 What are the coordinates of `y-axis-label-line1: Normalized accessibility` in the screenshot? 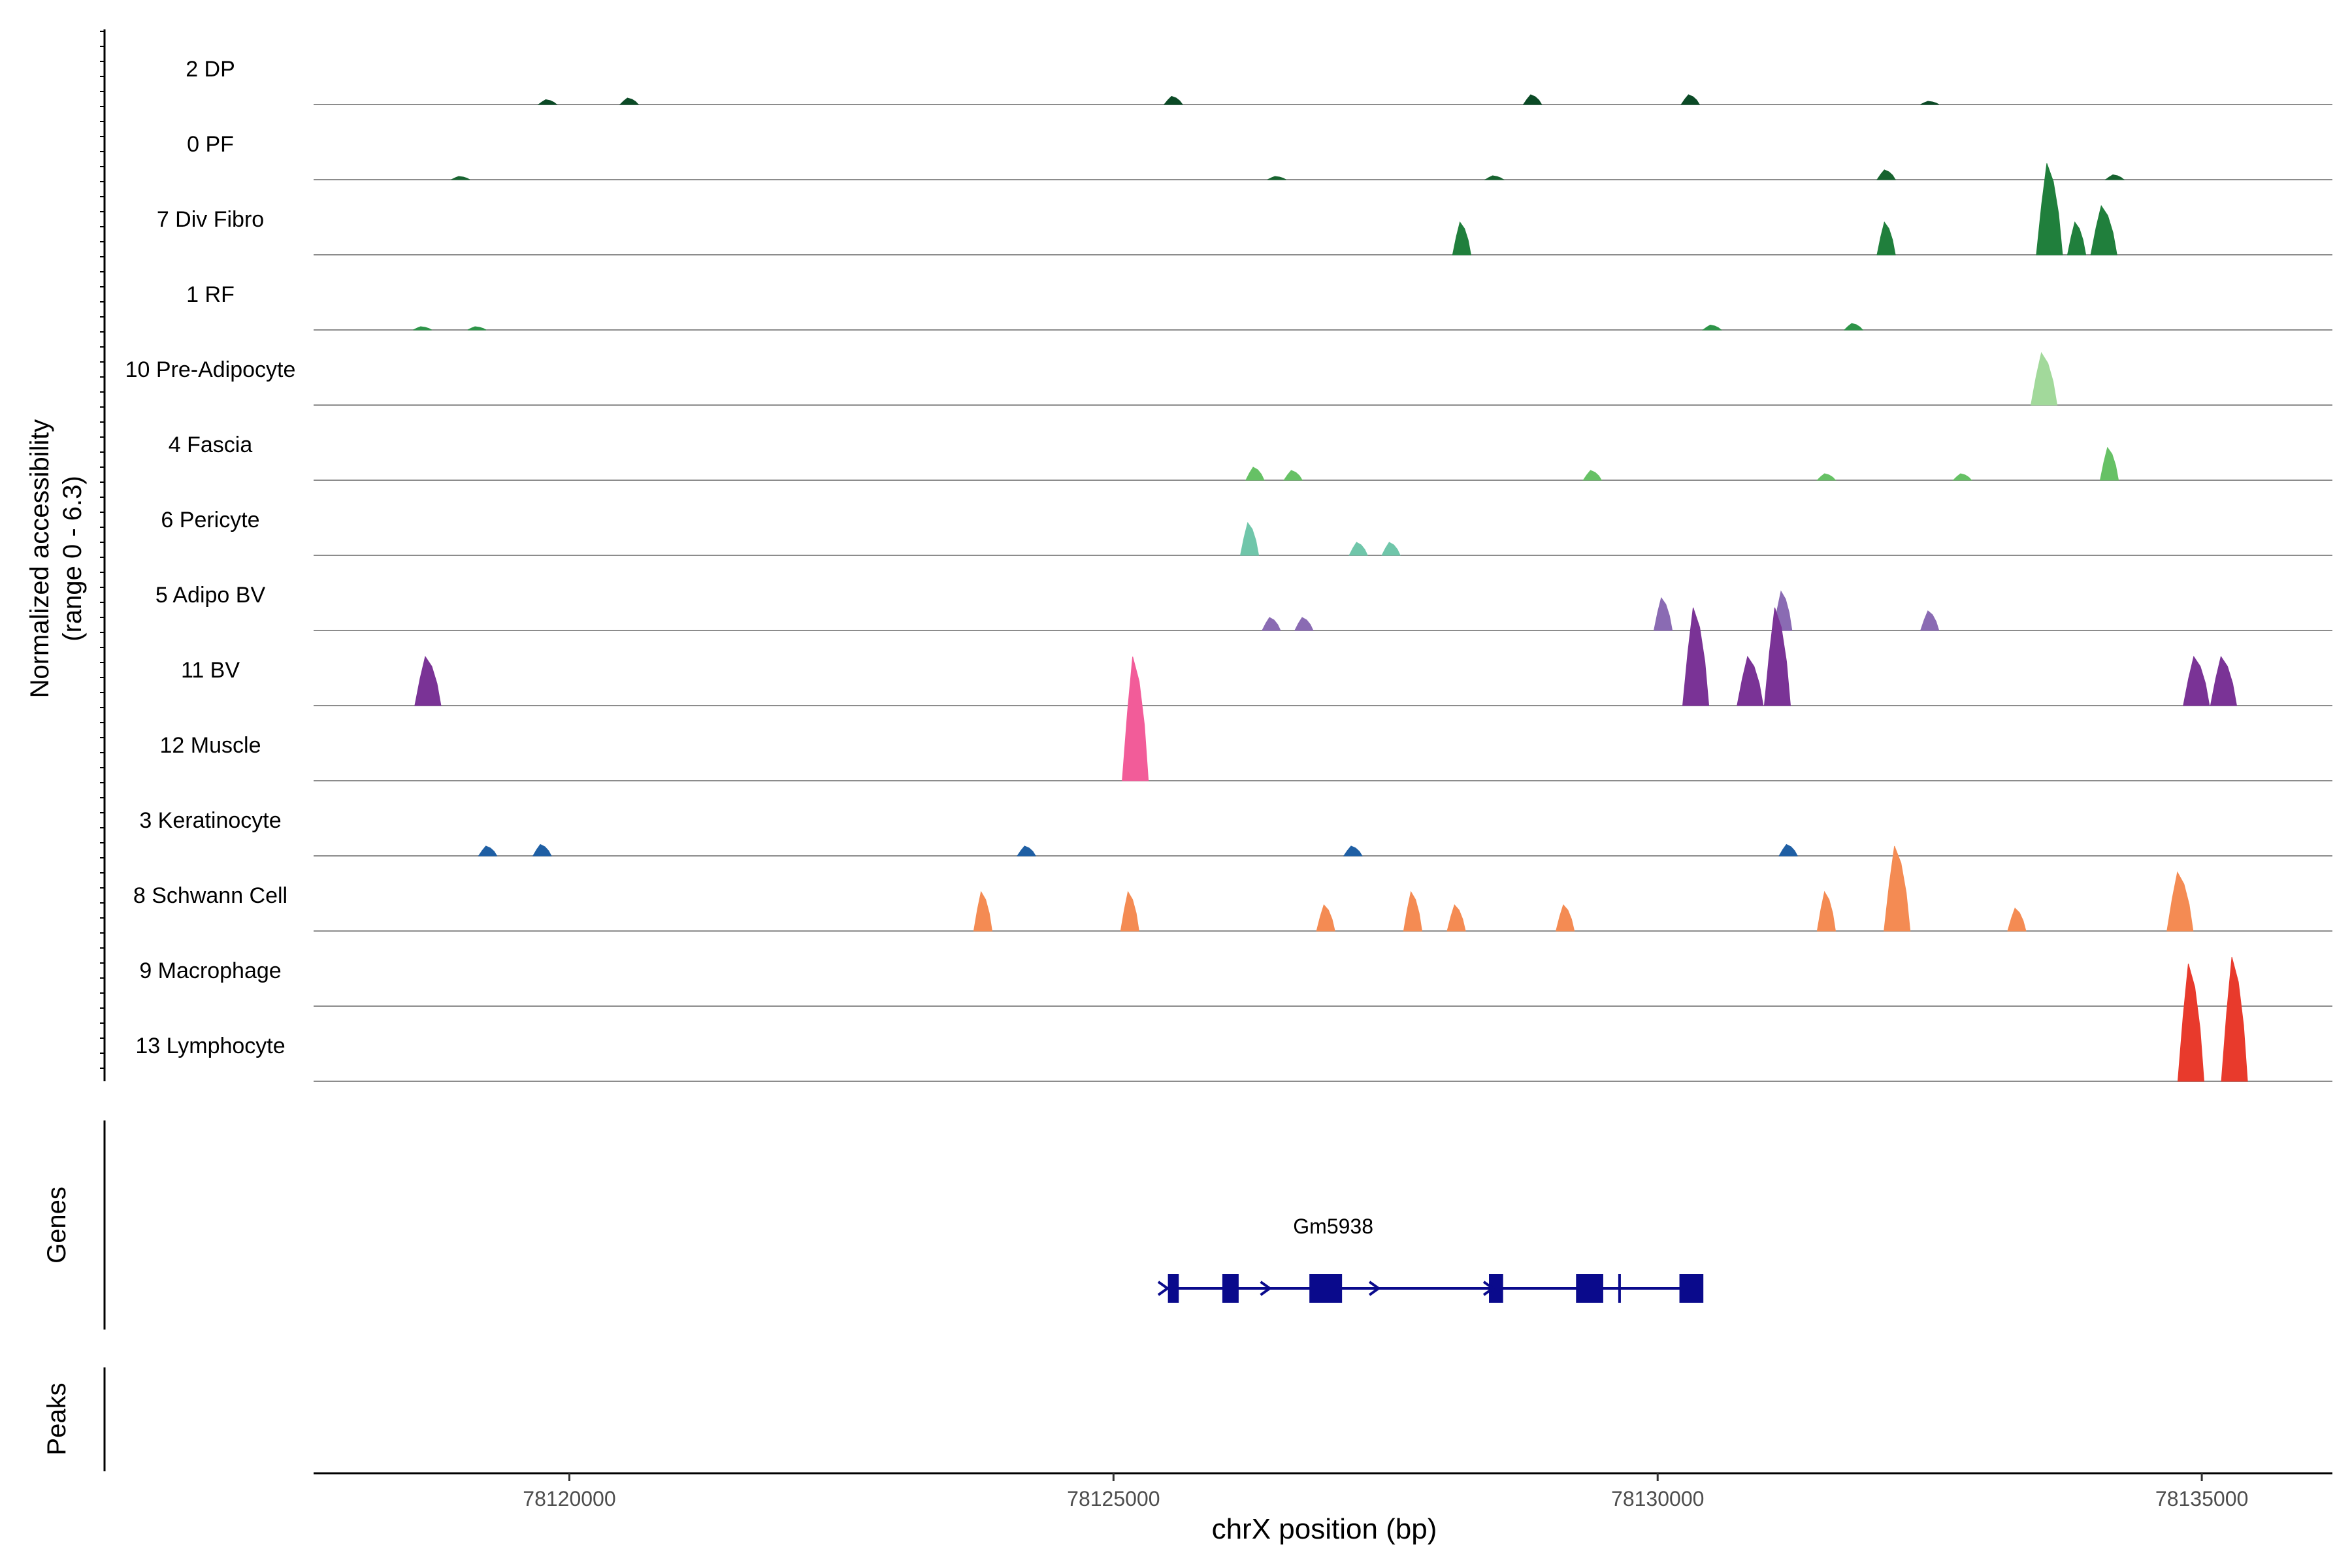 It's located at (39, 558).